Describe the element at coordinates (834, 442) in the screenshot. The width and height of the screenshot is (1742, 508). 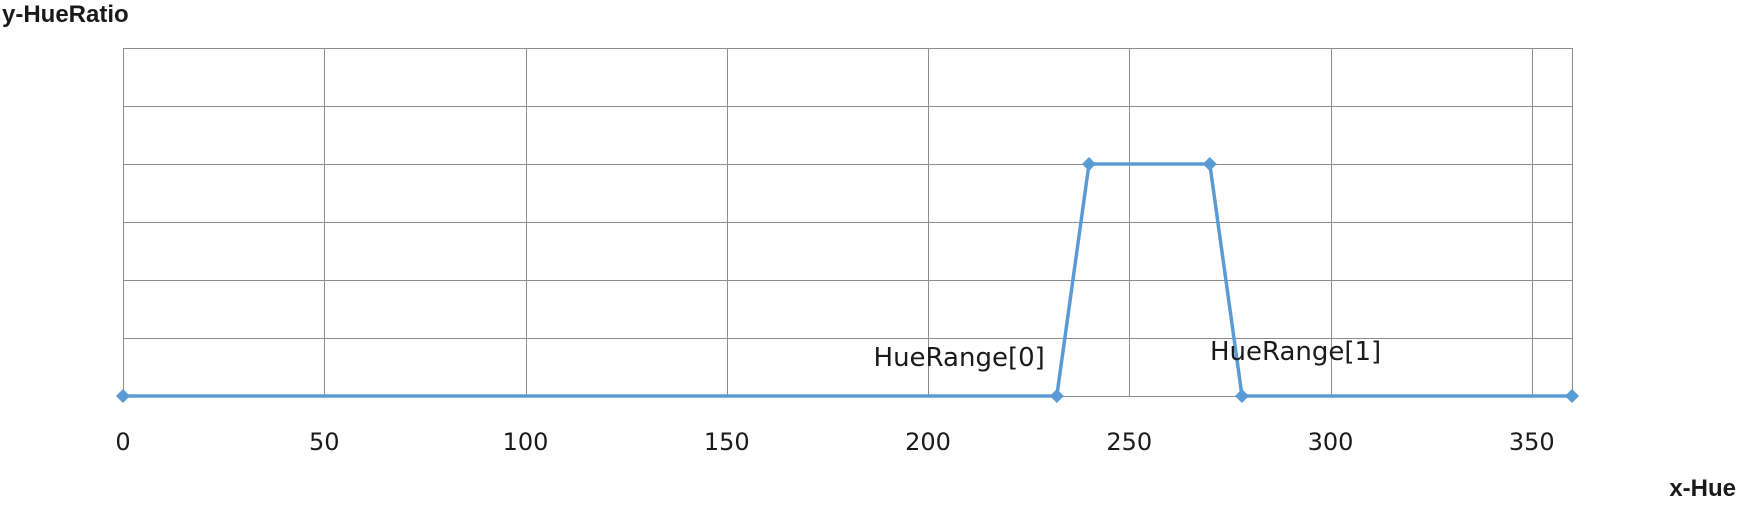
I see `x-tick-labels: 0 50 100 150 200 250 300 350` at that location.